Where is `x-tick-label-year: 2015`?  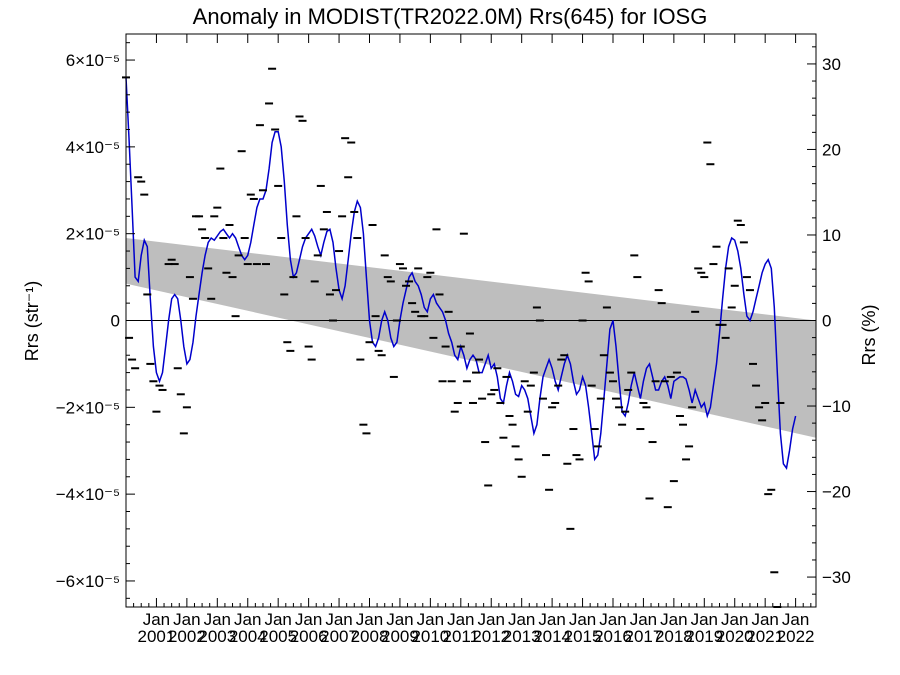
x-tick-label-year: 2015 is located at coordinates (583, 636).